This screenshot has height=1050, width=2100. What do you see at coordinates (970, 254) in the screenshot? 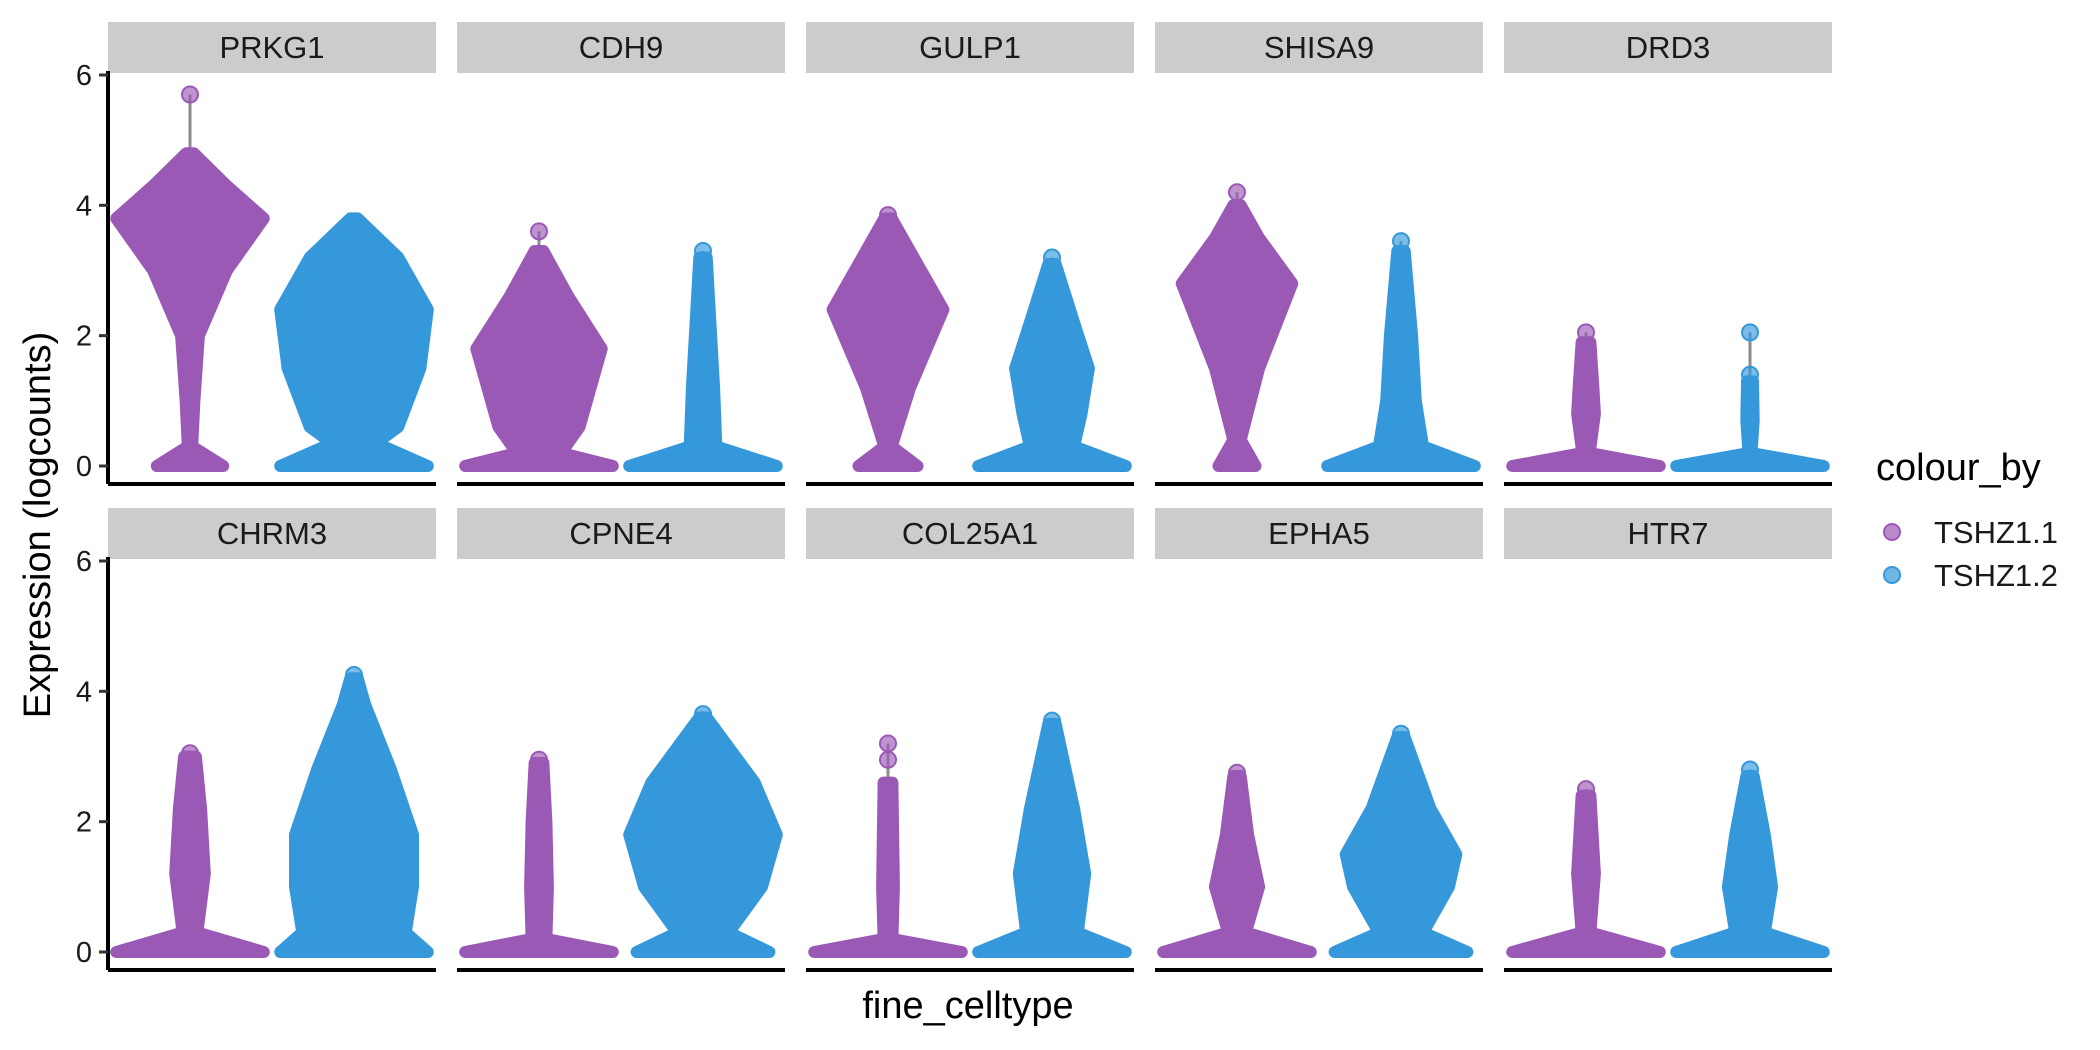
I see `facet-panel: GULP1` at bounding box center [970, 254].